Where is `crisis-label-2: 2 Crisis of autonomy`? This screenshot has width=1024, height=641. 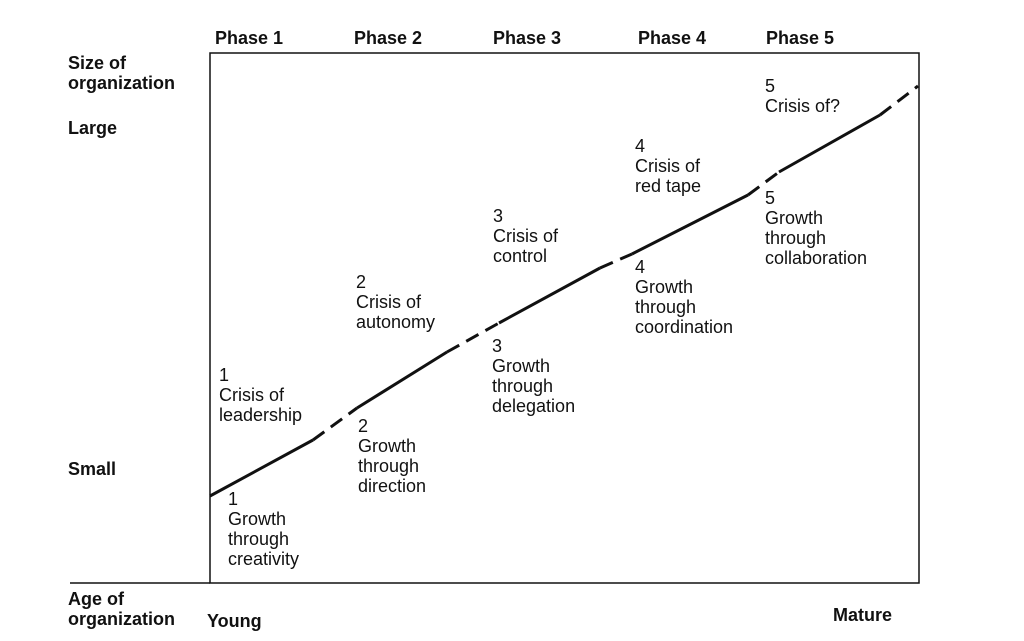
crisis-label-2: 2 Crisis of autonomy is located at coordinates (396, 302).